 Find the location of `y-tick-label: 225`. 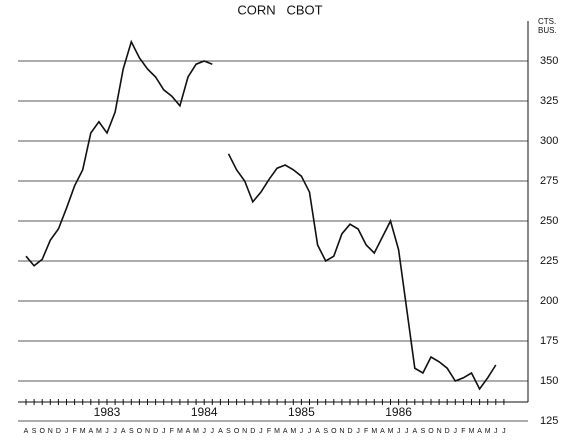

y-tick-label: 225 is located at coordinates (549, 261).